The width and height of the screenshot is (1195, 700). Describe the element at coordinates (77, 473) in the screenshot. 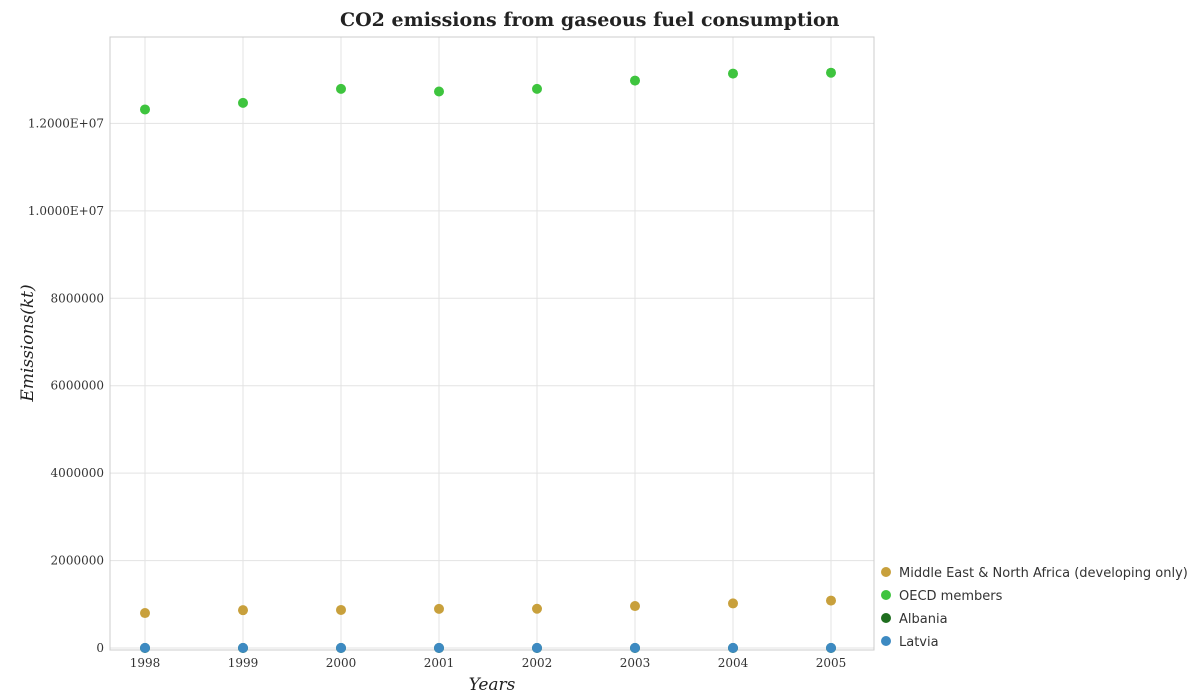

I see `y-tick-label: 4000000` at that location.